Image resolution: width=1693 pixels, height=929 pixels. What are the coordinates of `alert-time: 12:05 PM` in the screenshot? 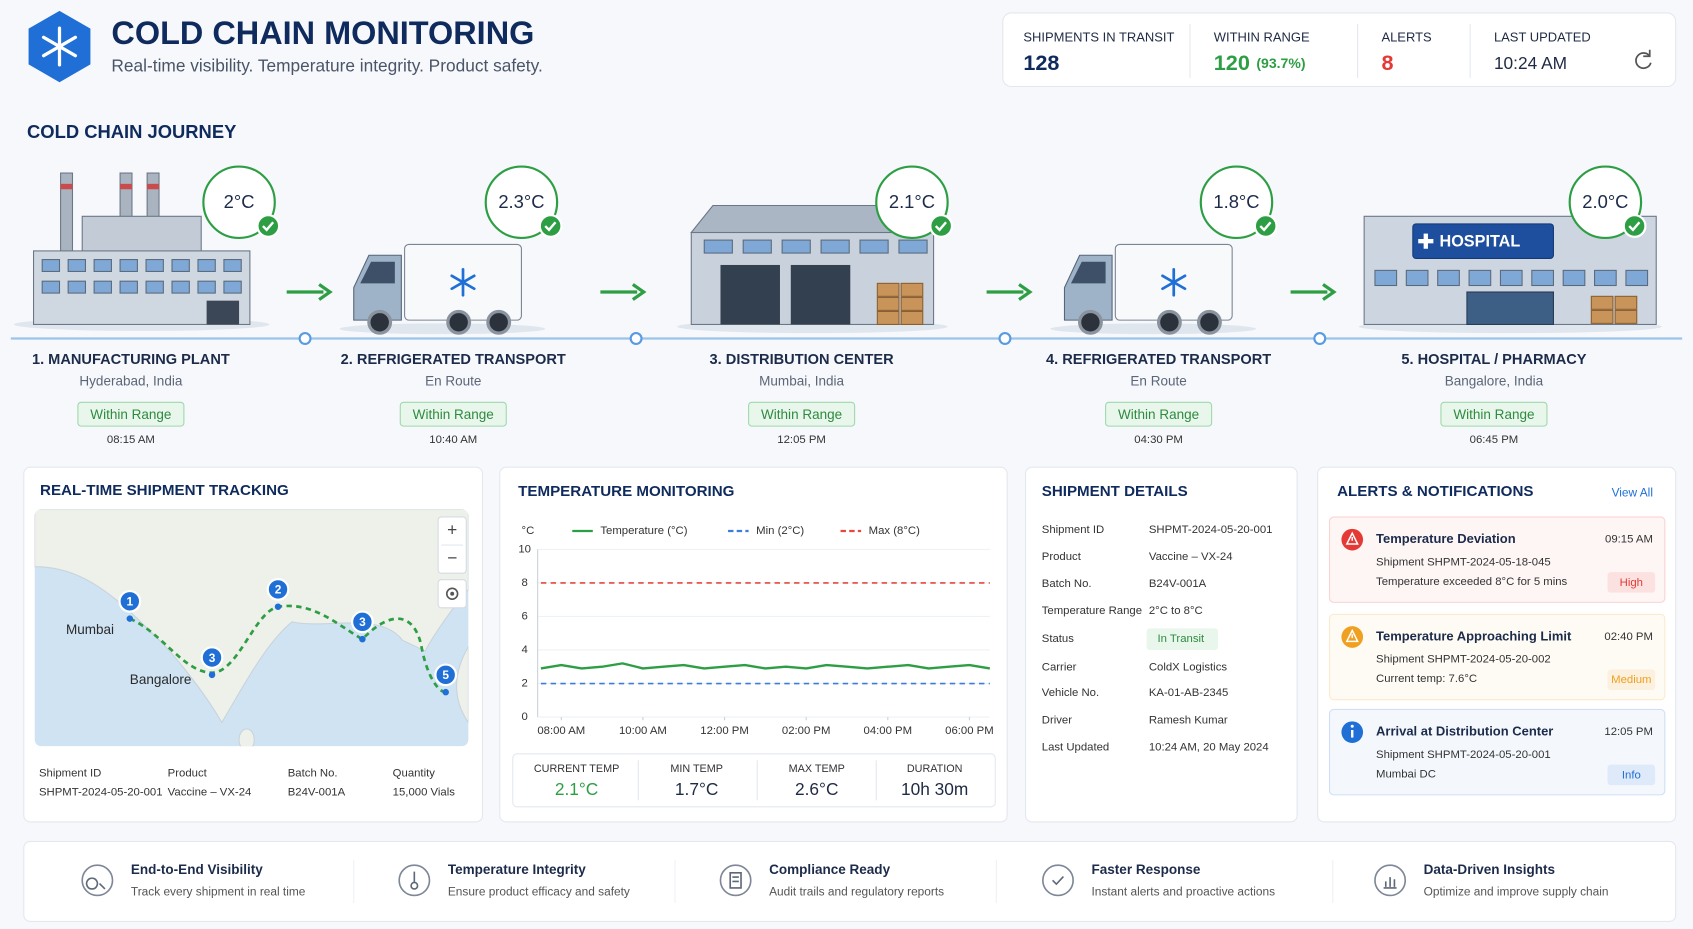 It's located at (1628, 732).